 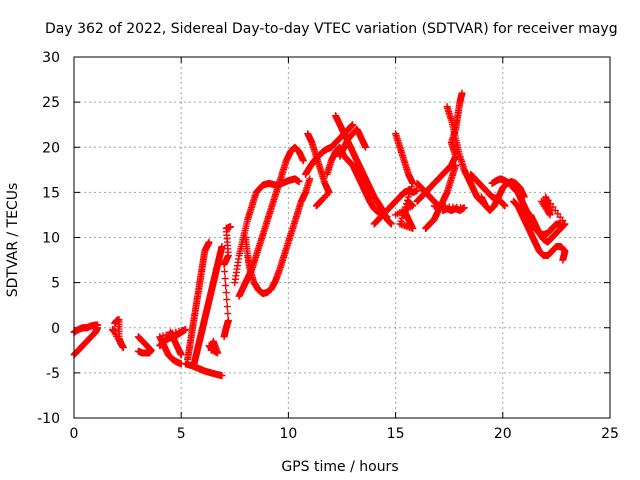 I want to click on x-tick-label: 25, so click(x=610, y=434).